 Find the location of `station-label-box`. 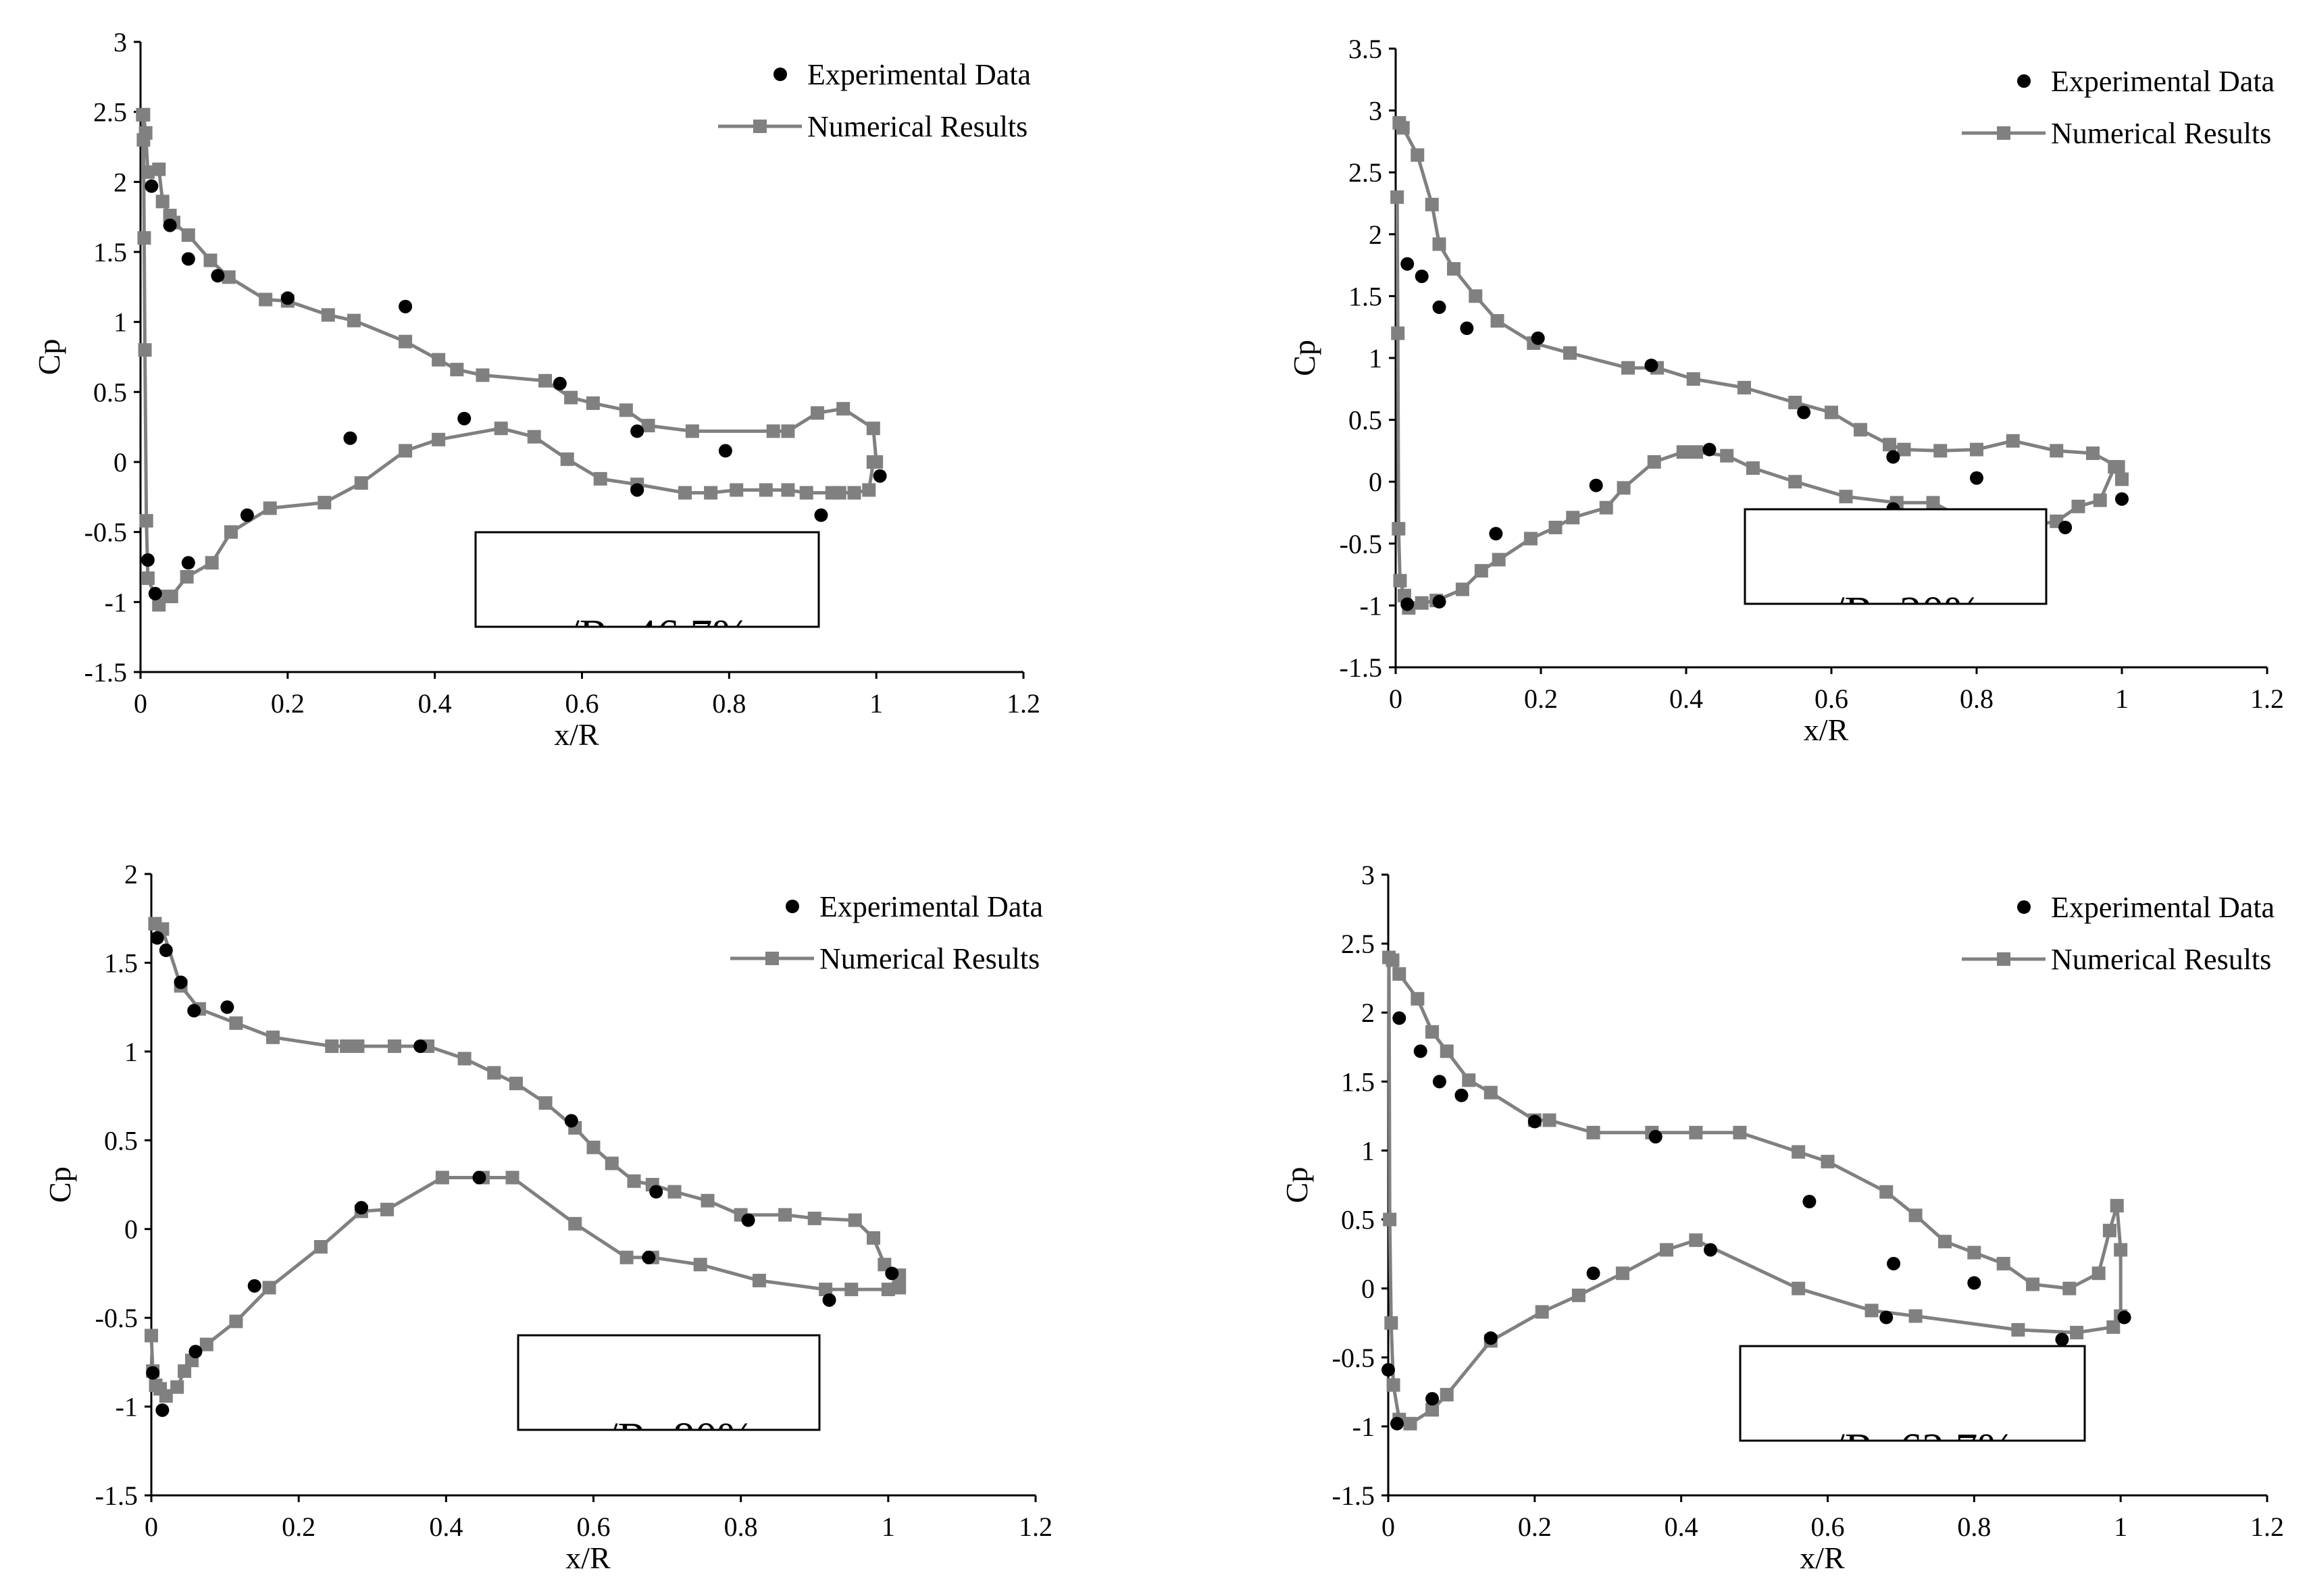

station-label-box is located at coordinates (1912, 1393).